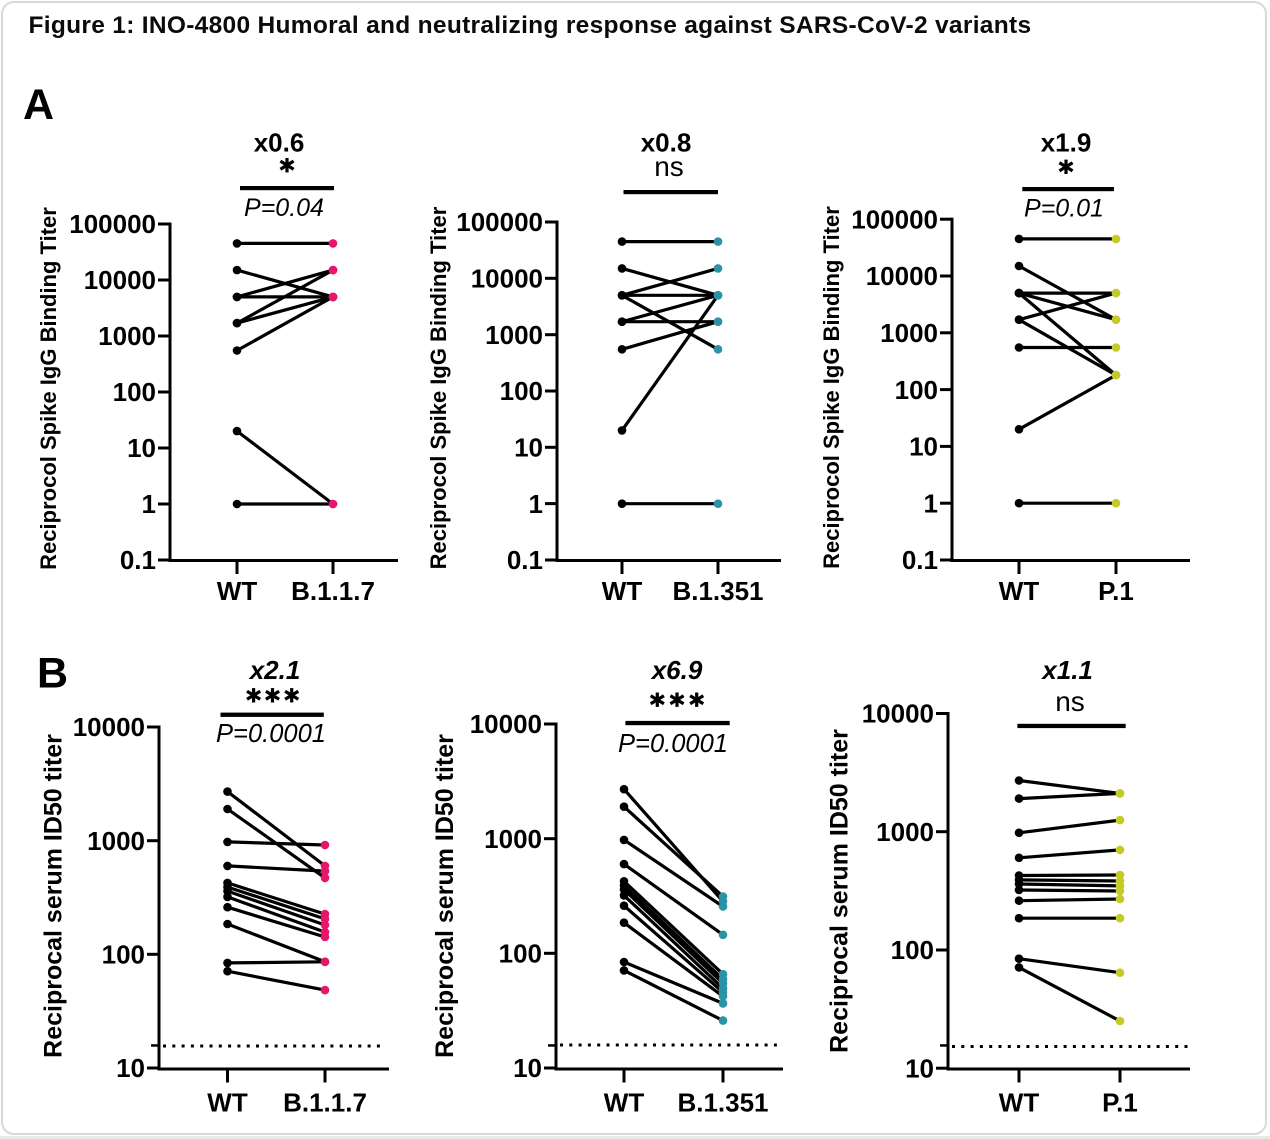 Image resolution: width=1270 pixels, height=1139 pixels. I want to click on svg-text: A, so click(38, 105).